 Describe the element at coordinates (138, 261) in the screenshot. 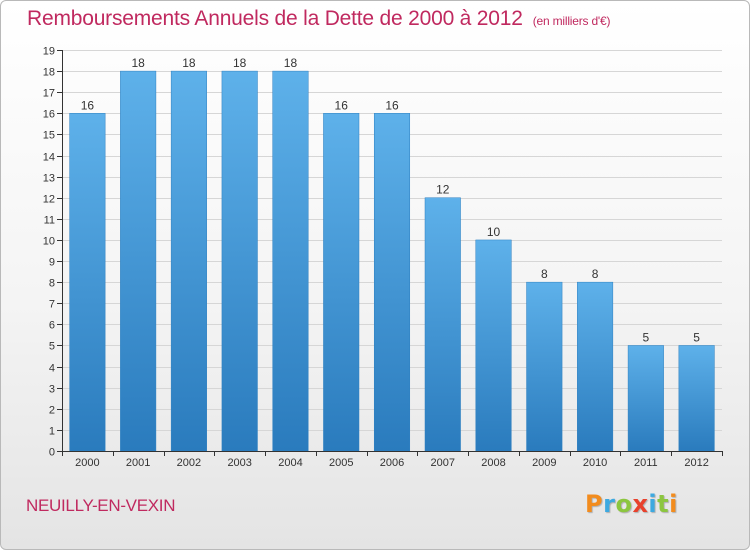

I see `bar-2001` at that location.